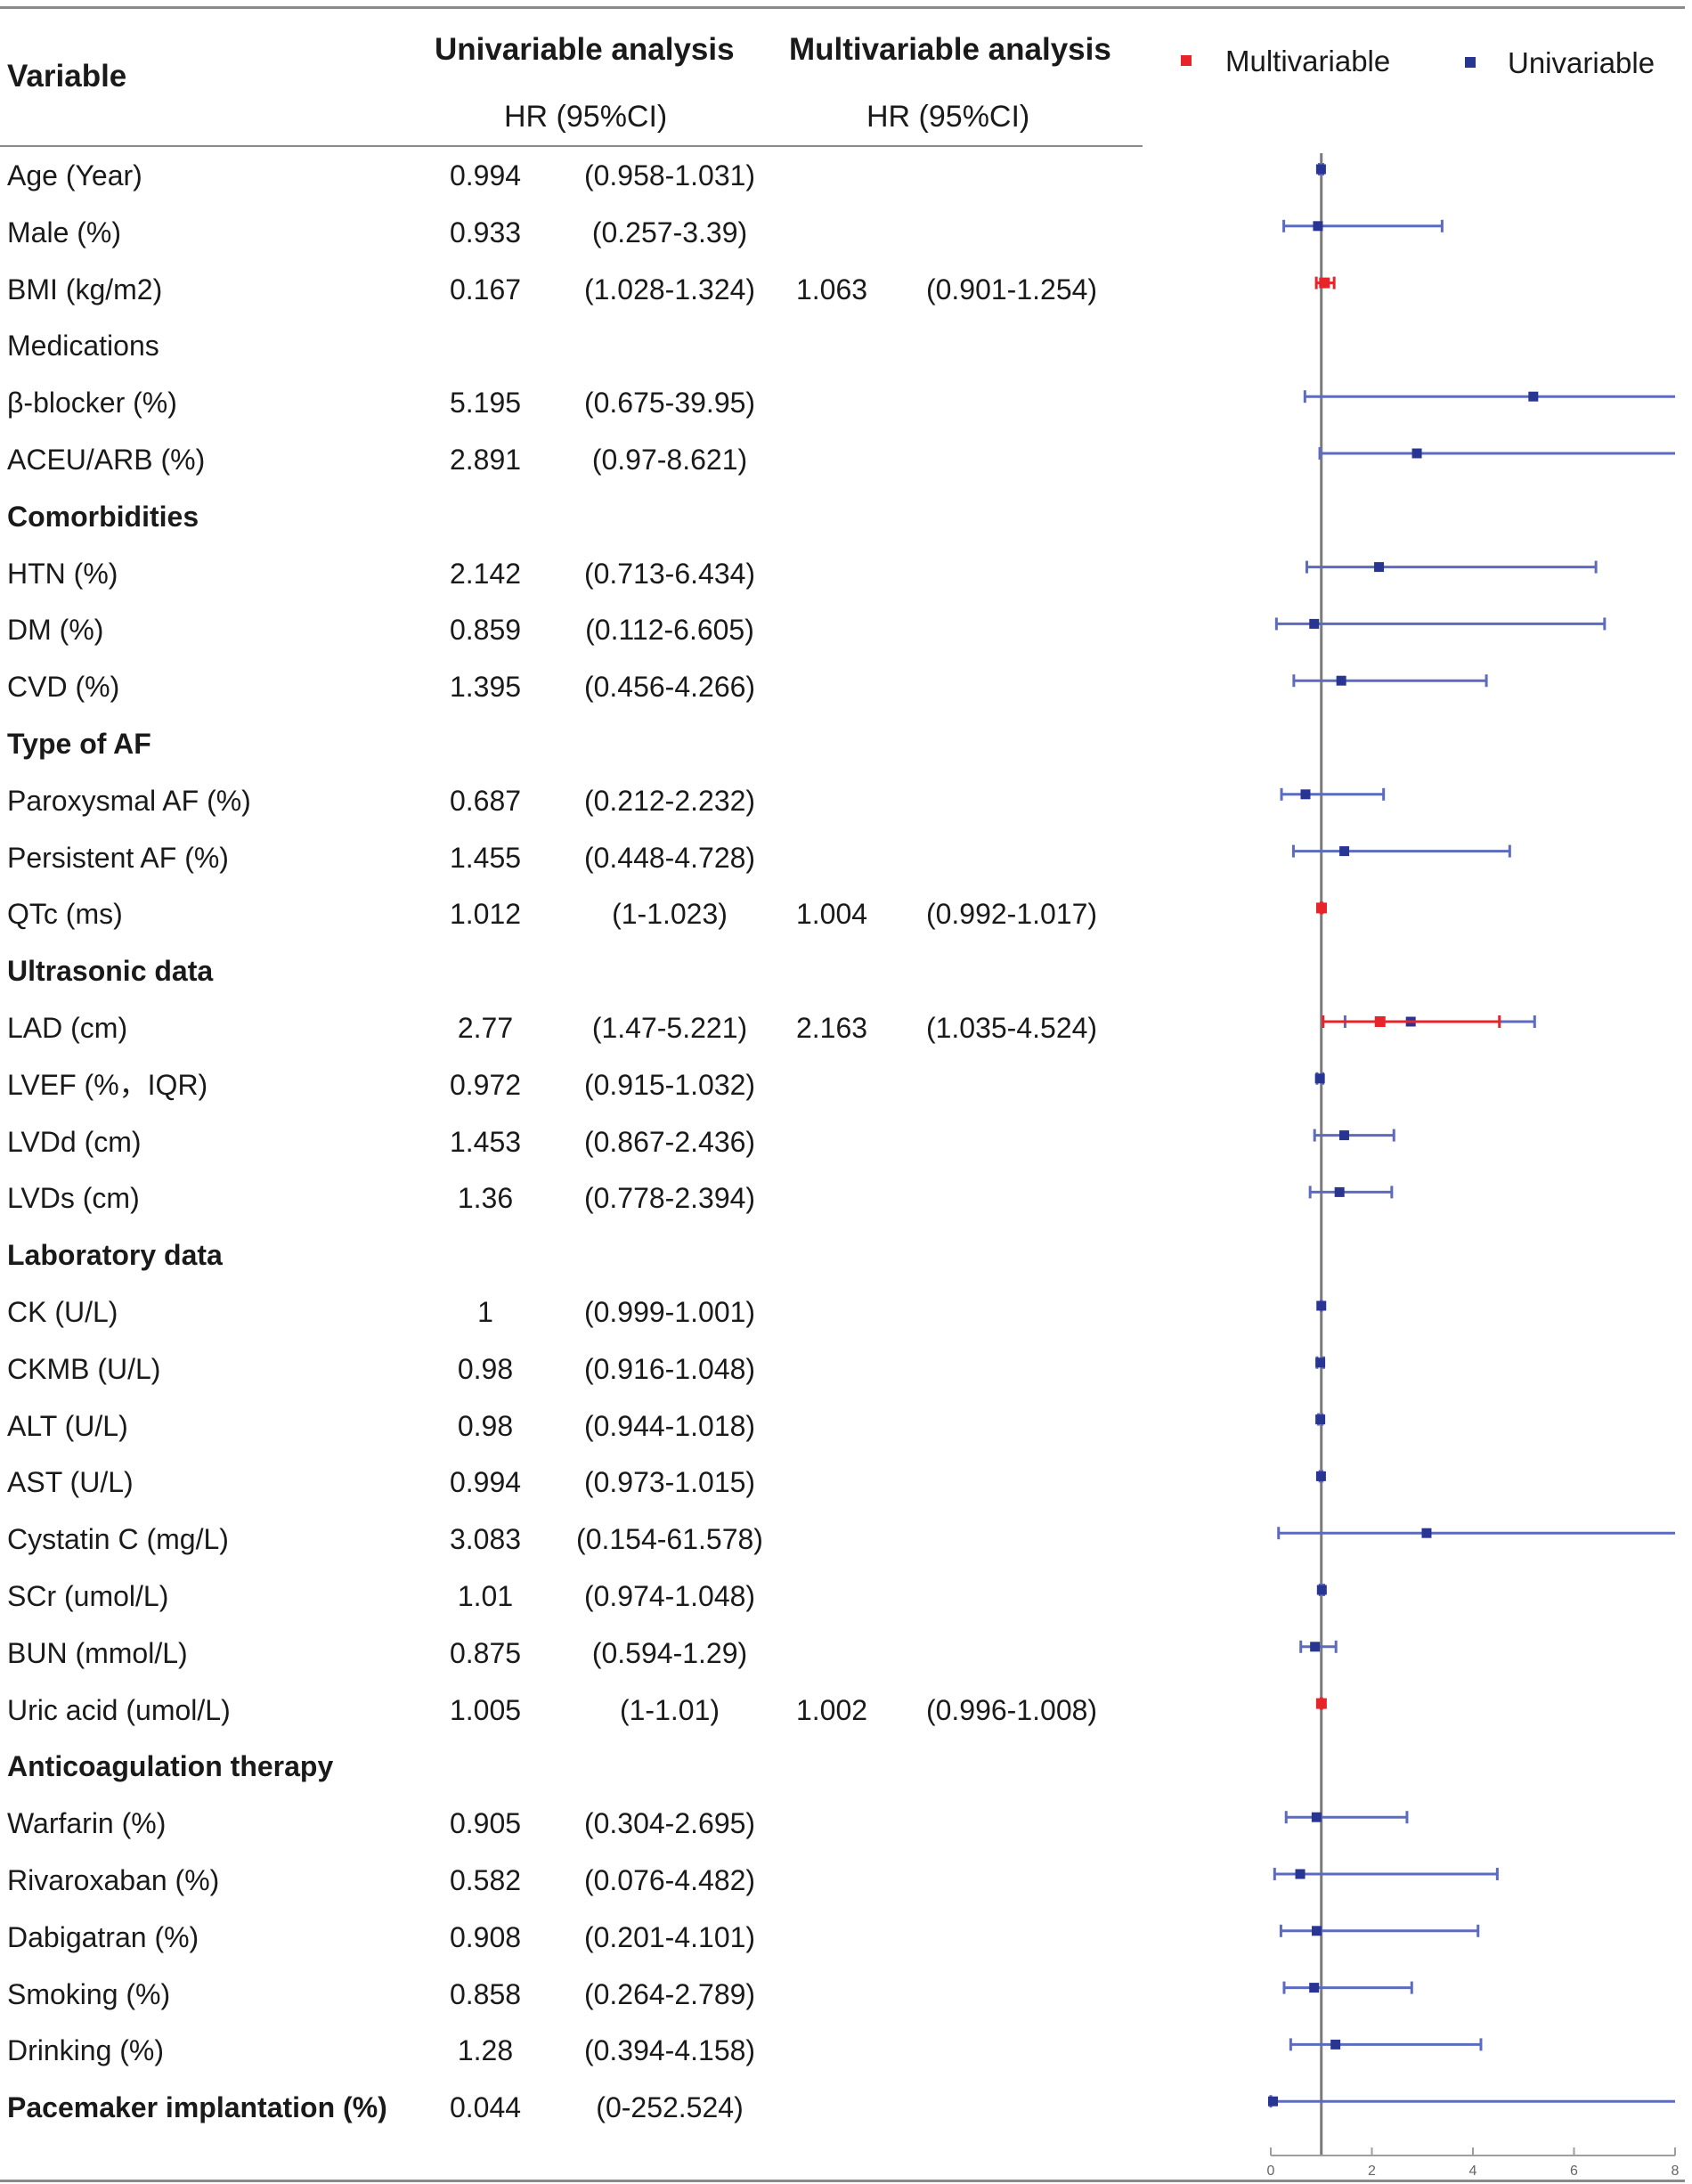  What do you see at coordinates (486, 1709) in the screenshot?
I see `univariable-hr: 1.005` at bounding box center [486, 1709].